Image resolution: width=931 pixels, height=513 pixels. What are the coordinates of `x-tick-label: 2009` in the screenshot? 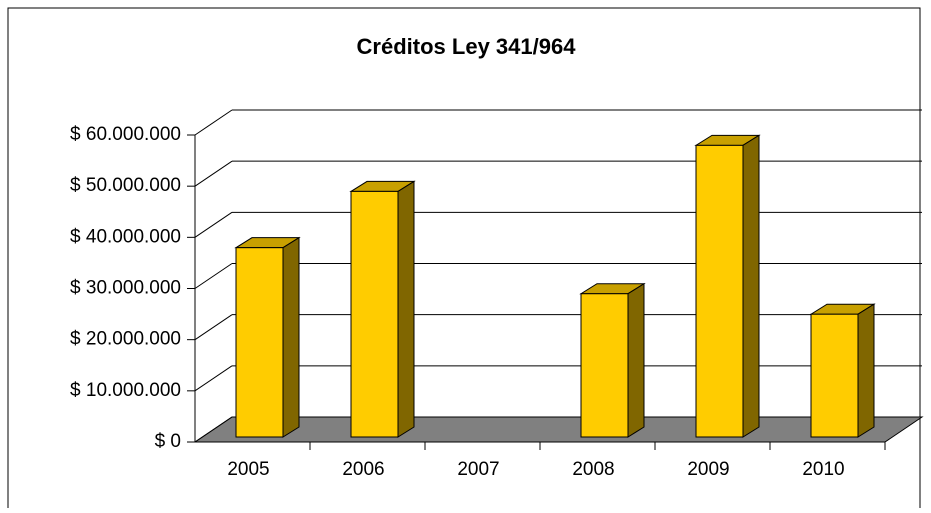 It's located at (708, 469).